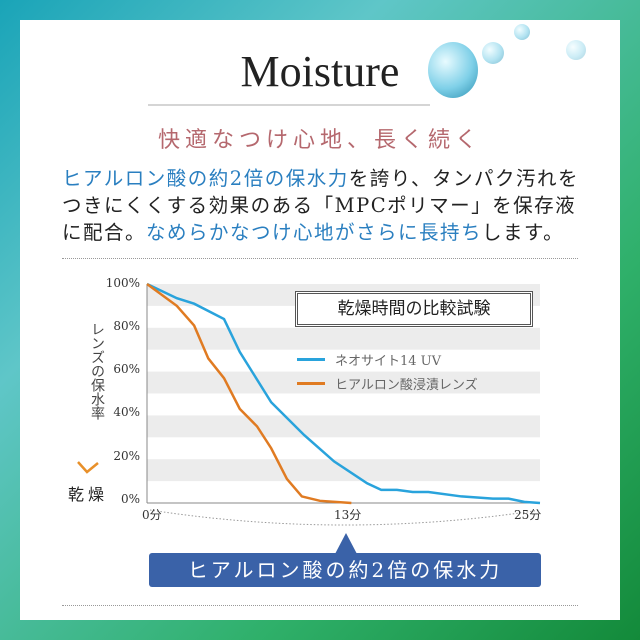  What do you see at coordinates (126, 456) in the screenshot?
I see `y-tick: 20%` at bounding box center [126, 456].